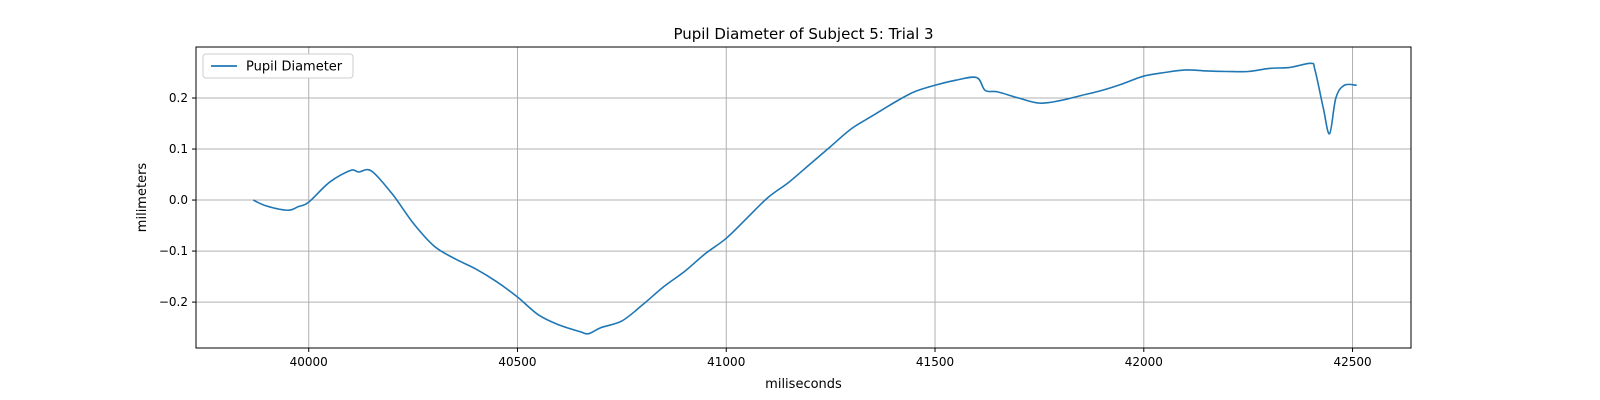 The height and width of the screenshot is (400, 1600). What do you see at coordinates (173, 251) in the screenshot?
I see `y-tick-label: −0.1` at bounding box center [173, 251].